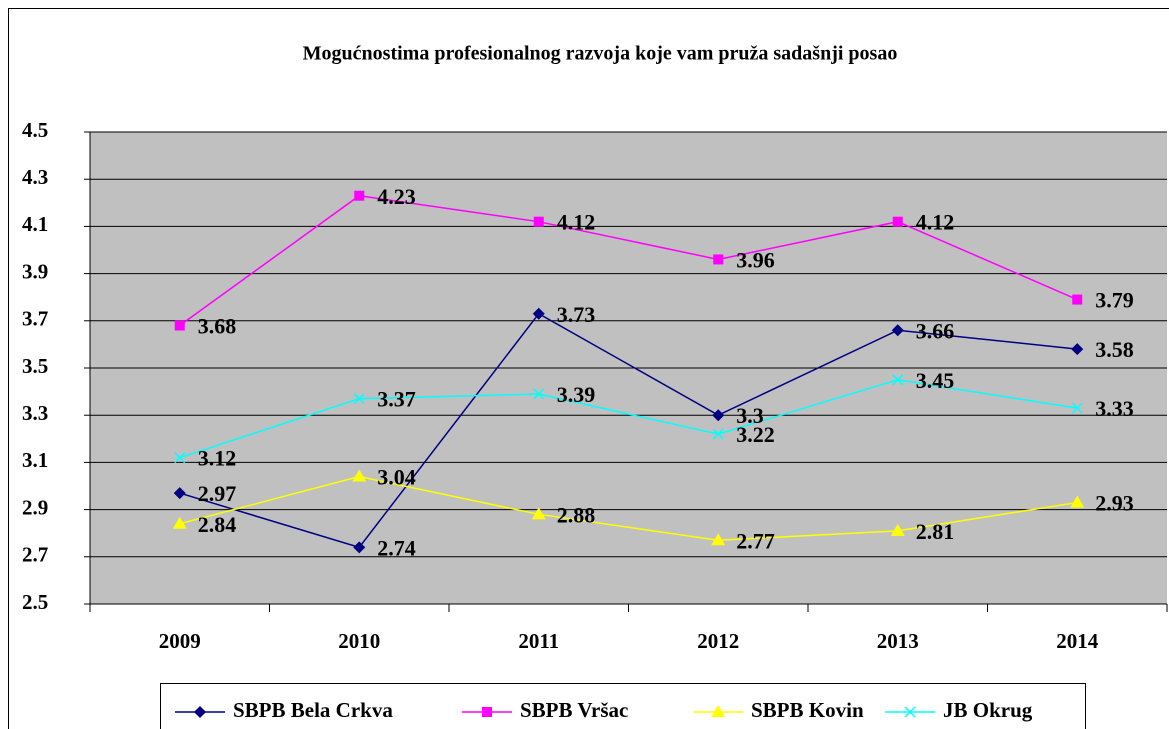 The height and width of the screenshot is (729, 1169). What do you see at coordinates (35, 460) in the screenshot?
I see `y-tick-label: 3.1` at bounding box center [35, 460].